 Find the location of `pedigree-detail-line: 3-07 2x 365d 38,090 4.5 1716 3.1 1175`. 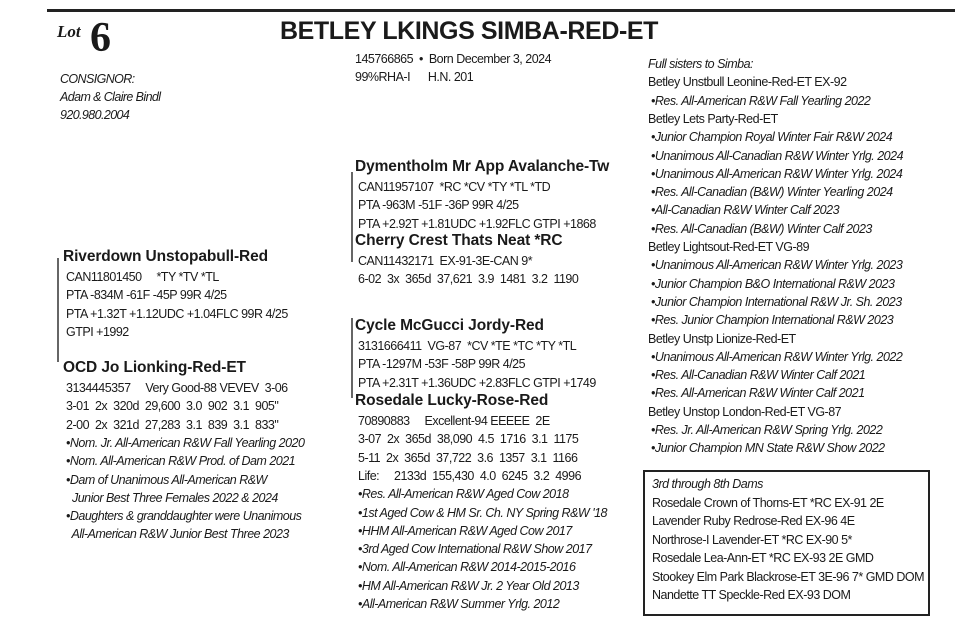

pedigree-detail-line: 3-07 2x 365d 38,090 4.5 1716 3.1 1175 is located at coordinates (468, 439).